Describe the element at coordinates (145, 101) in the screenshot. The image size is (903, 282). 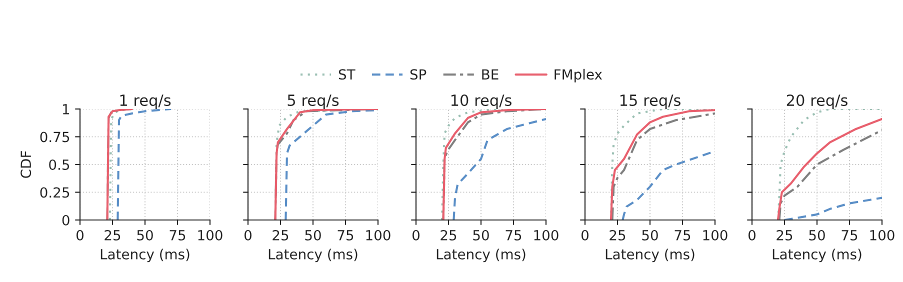
I see `chart-title: 1 req/s` at that location.